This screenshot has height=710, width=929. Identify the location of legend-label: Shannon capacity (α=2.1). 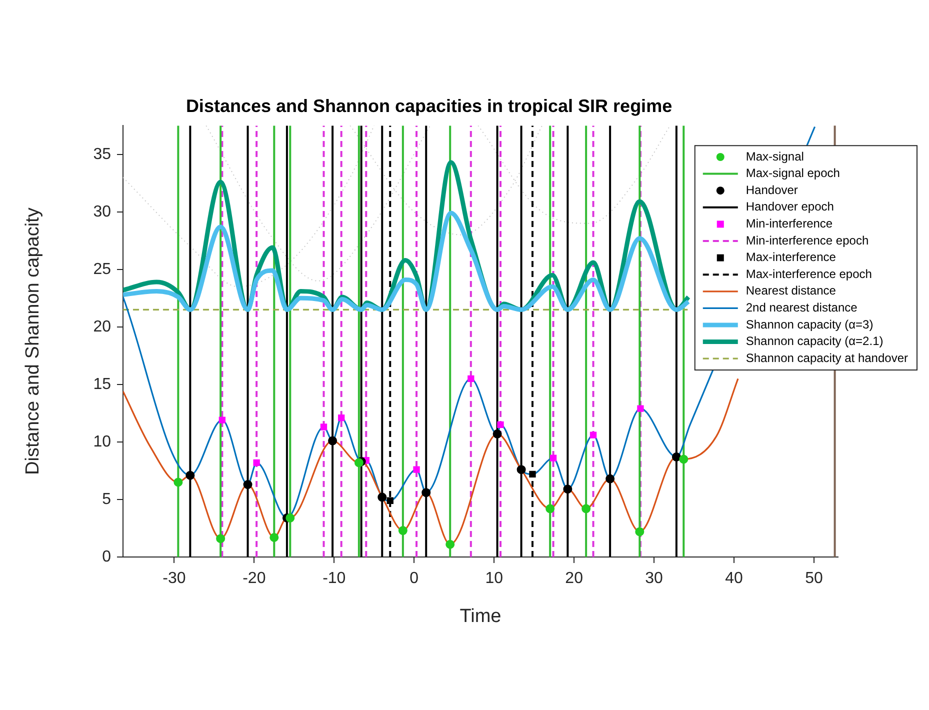
(815, 341).